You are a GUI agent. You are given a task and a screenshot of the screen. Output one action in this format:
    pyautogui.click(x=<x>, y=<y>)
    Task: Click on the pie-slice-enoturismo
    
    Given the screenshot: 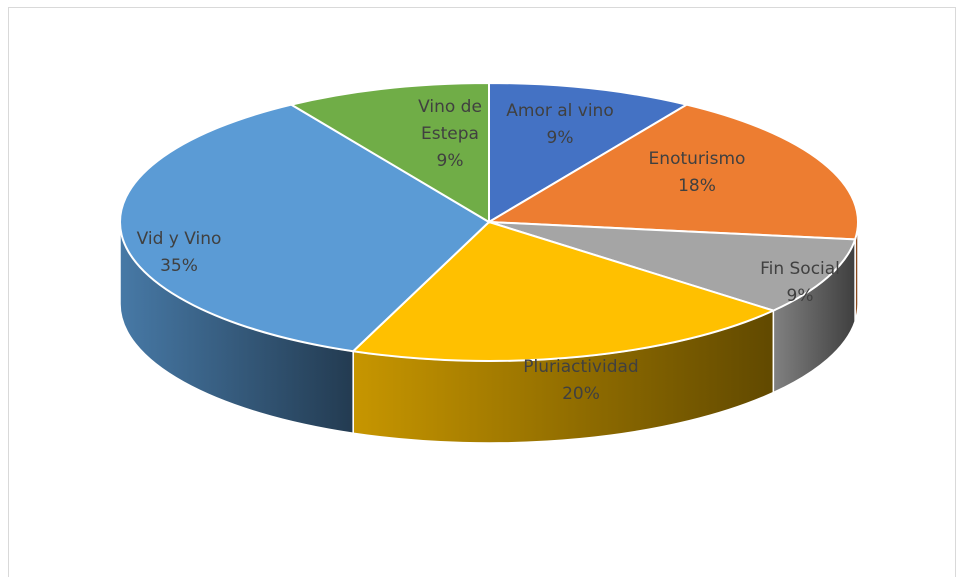 What is the action you would take?
    pyautogui.click(x=672, y=172)
    